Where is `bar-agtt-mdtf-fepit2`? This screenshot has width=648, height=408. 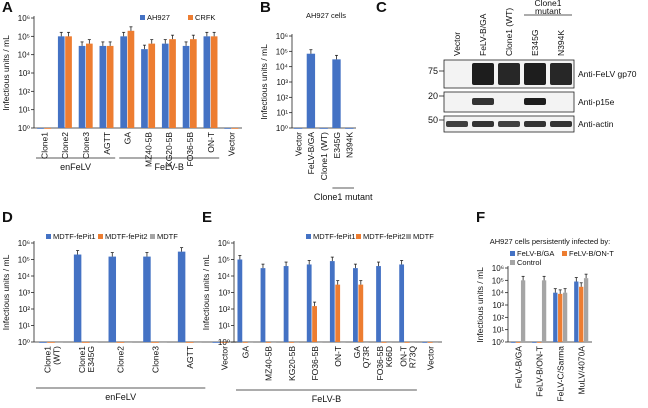
bar-agtt-mdtf-fepit2 is located at coordinates (189, 342).